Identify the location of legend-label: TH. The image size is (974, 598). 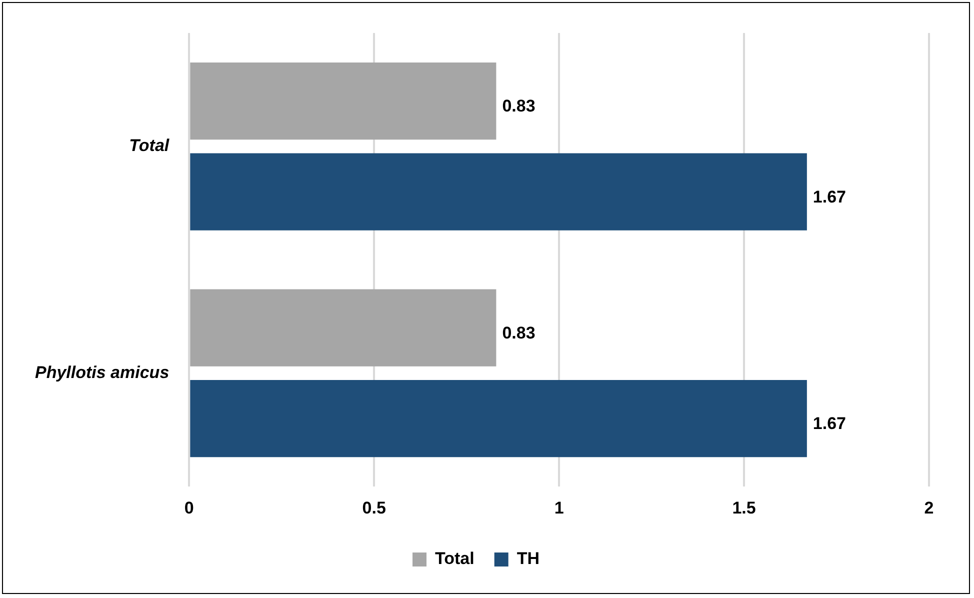
(528, 558).